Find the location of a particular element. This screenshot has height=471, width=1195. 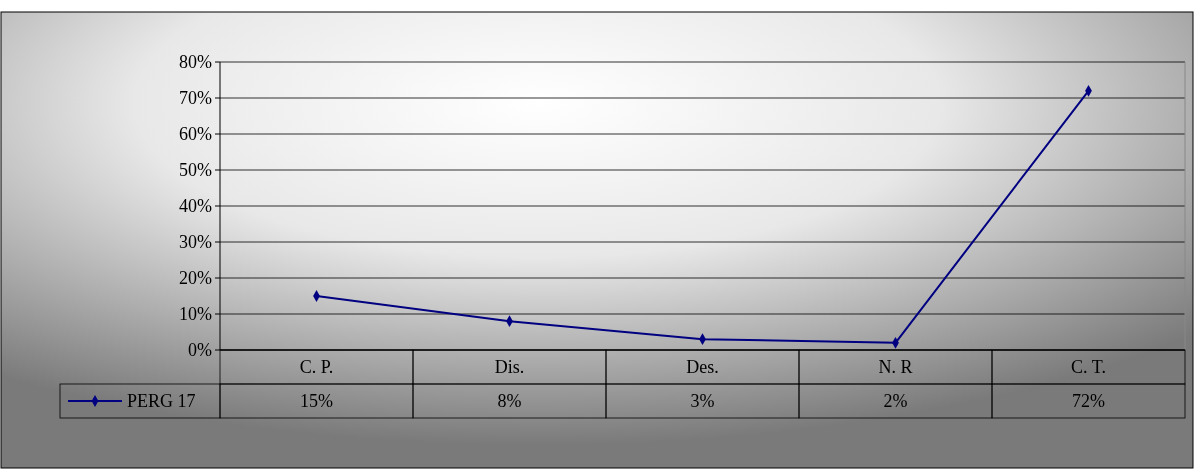

y-tick-label: 70% is located at coordinates (195, 98).